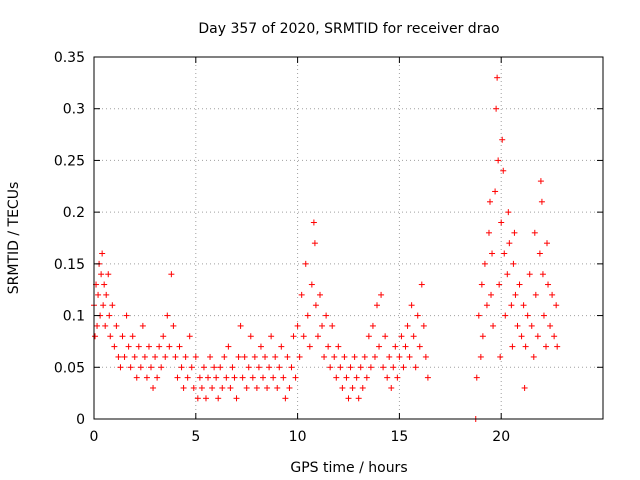  I want to click on x-axis-label: GPS time / hours, so click(348, 468).